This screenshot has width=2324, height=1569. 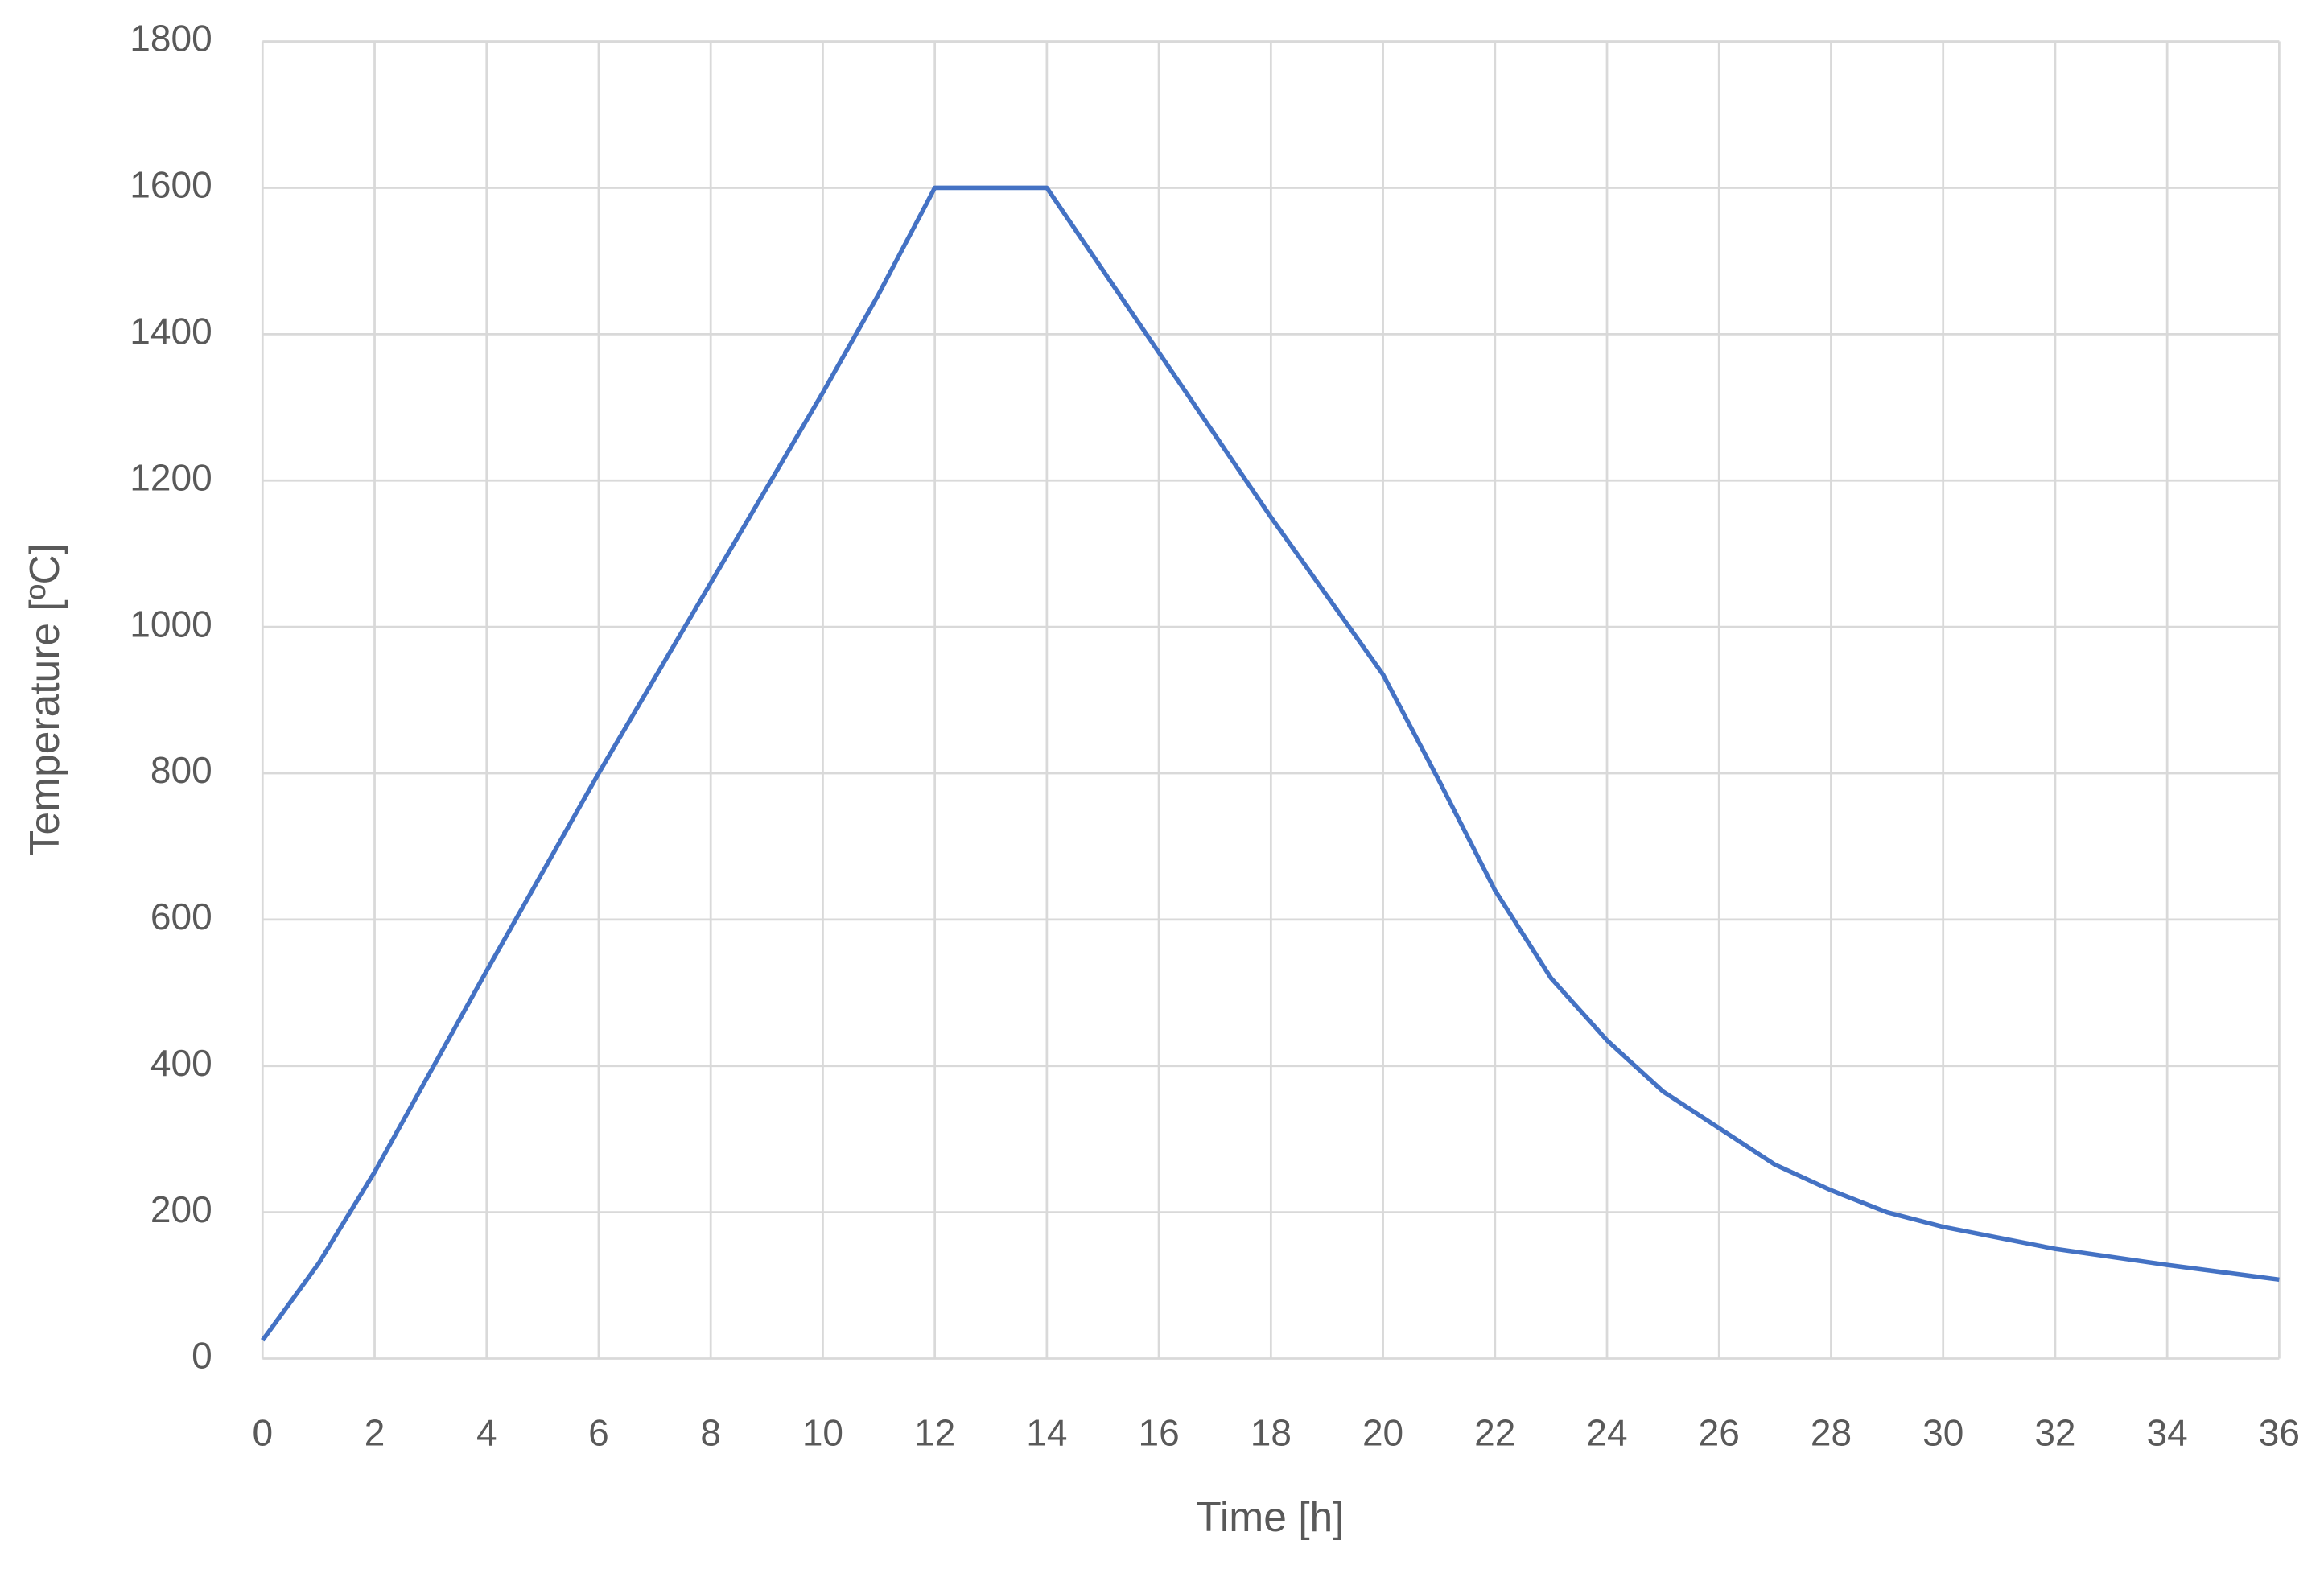 I want to click on x-tick-label: 22, so click(x=1494, y=1432).